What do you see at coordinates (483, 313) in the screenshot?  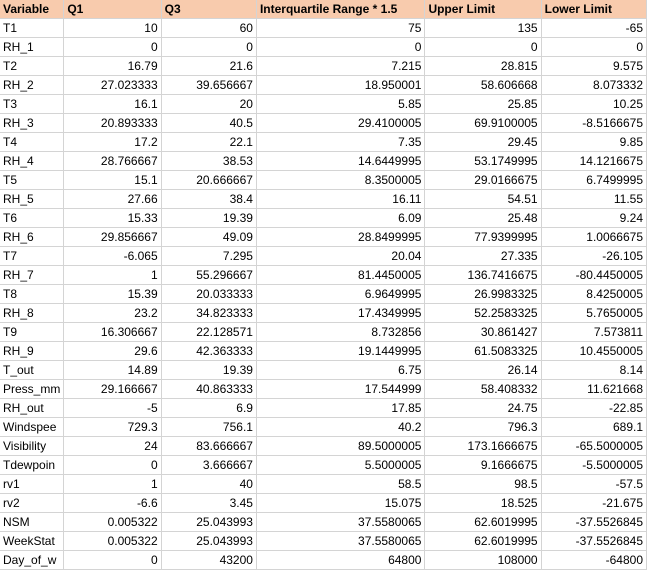 I see `cell-upper-limit: 52.2583325` at bounding box center [483, 313].